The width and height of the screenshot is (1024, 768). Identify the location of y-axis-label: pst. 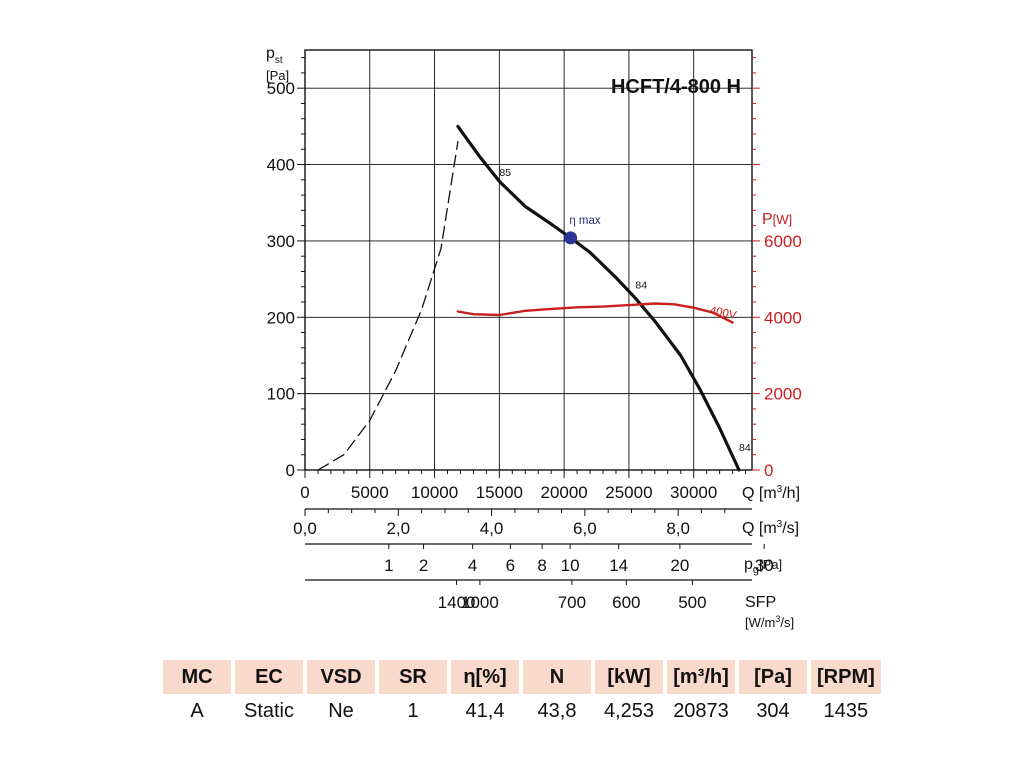
(274, 55).